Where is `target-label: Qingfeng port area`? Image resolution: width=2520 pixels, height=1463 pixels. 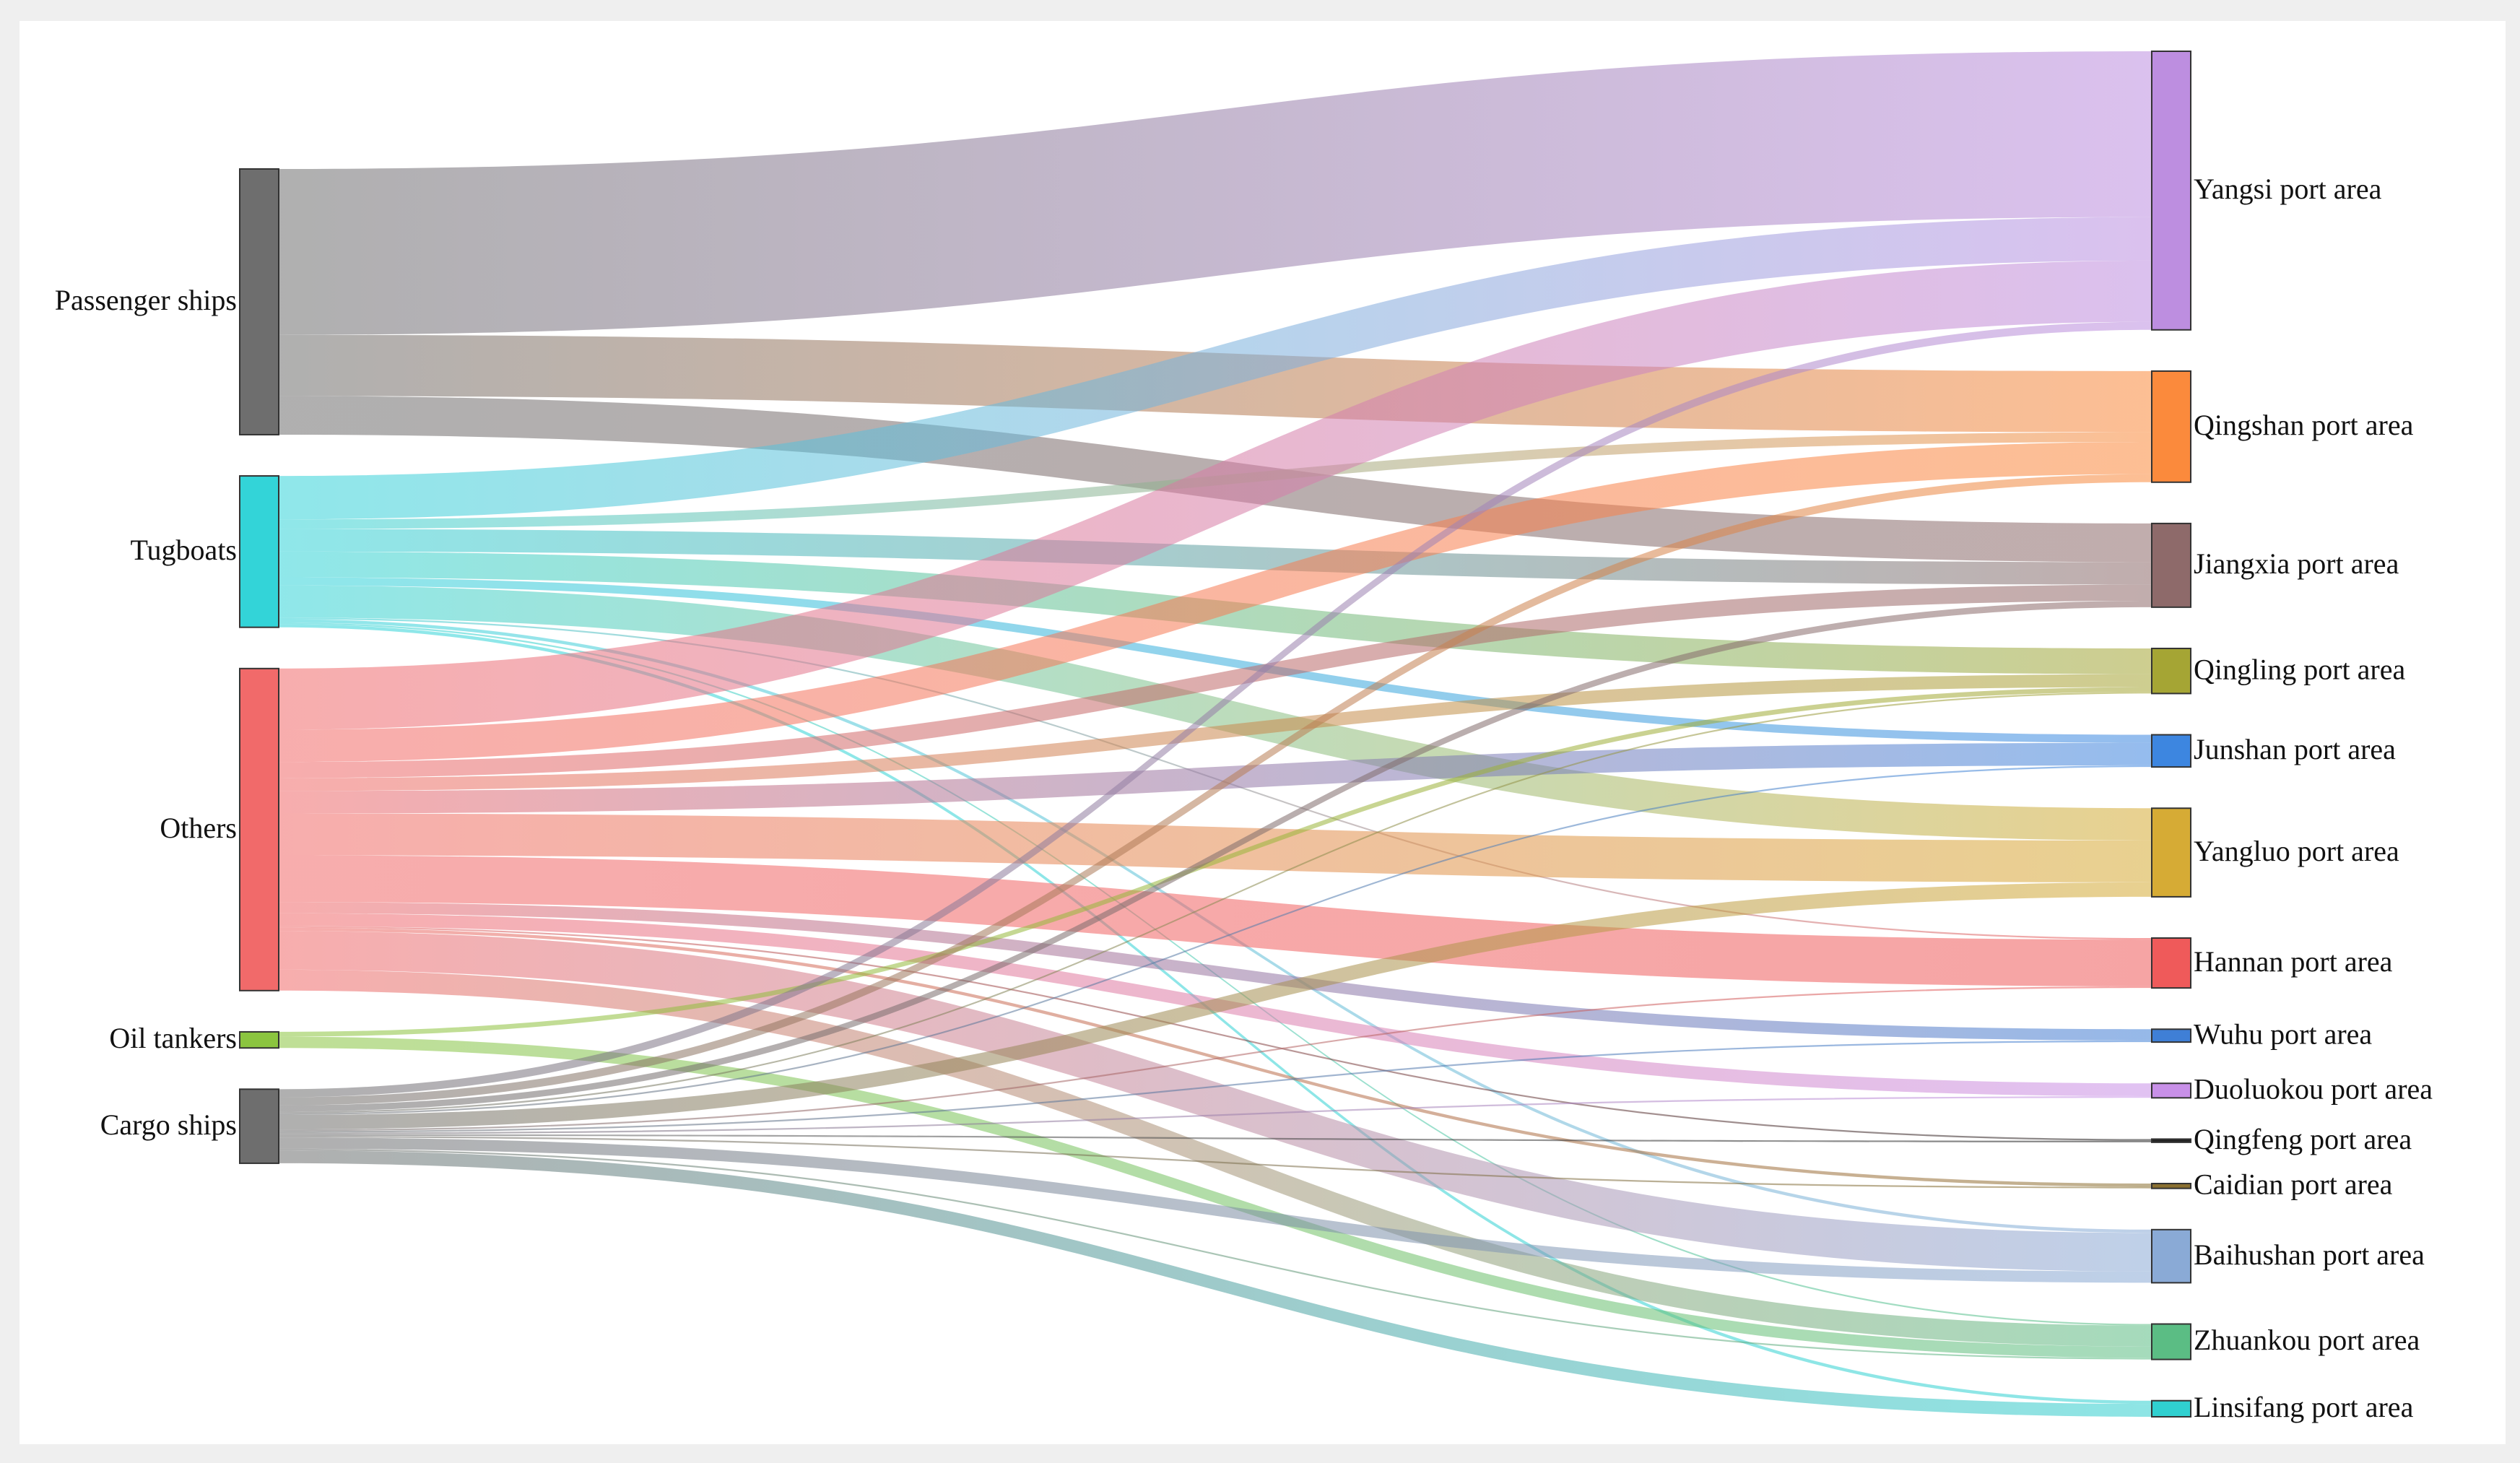 target-label: Qingfeng port area is located at coordinates (2303, 1139).